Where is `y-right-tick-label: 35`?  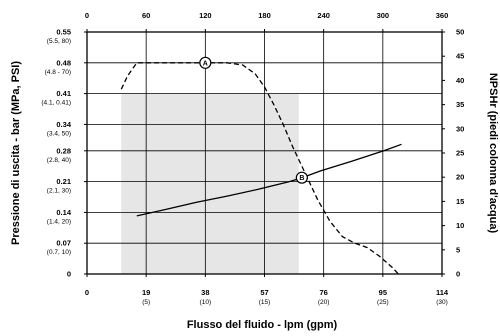 y-right-tick-label: 35 is located at coordinates (460, 104).